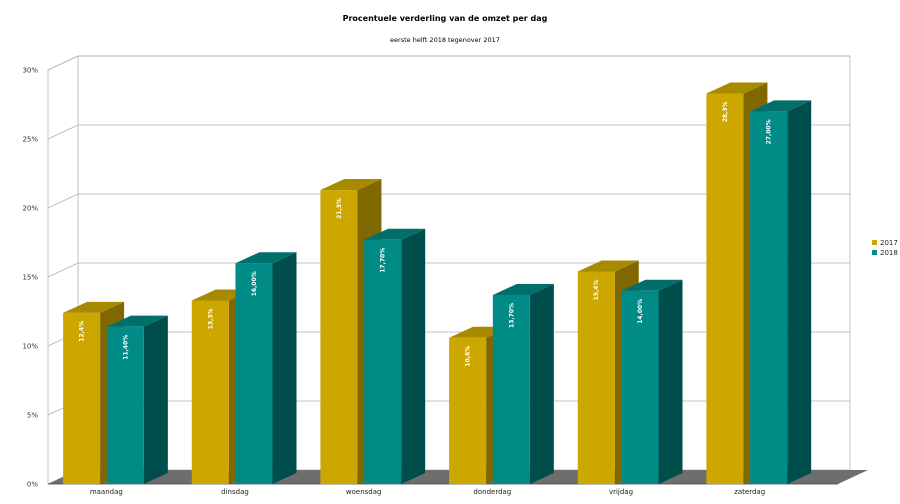 This screenshot has width=900, height=504. Describe the element at coordinates (364, 492) in the screenshot. I see `x-tick-label: woensdag` at that location.